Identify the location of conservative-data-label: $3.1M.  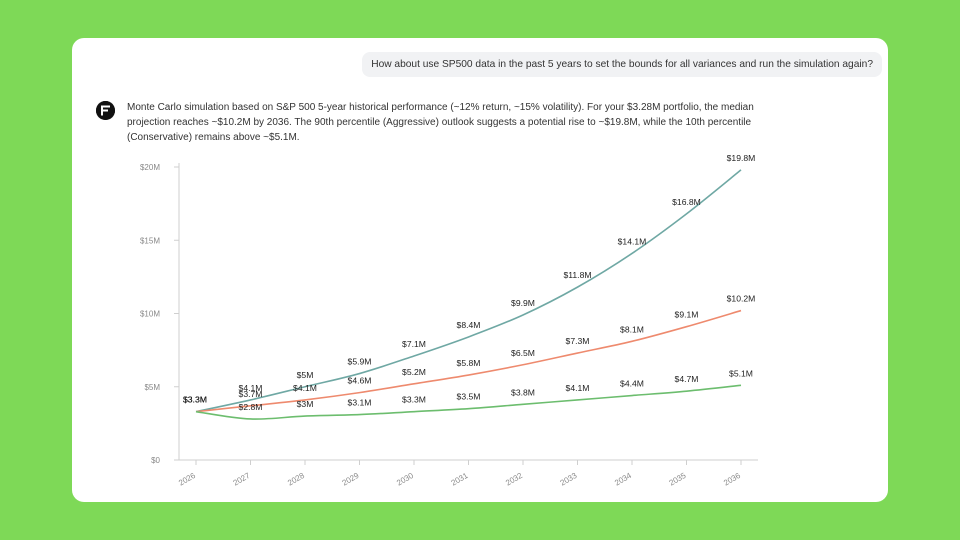
(360, 403).